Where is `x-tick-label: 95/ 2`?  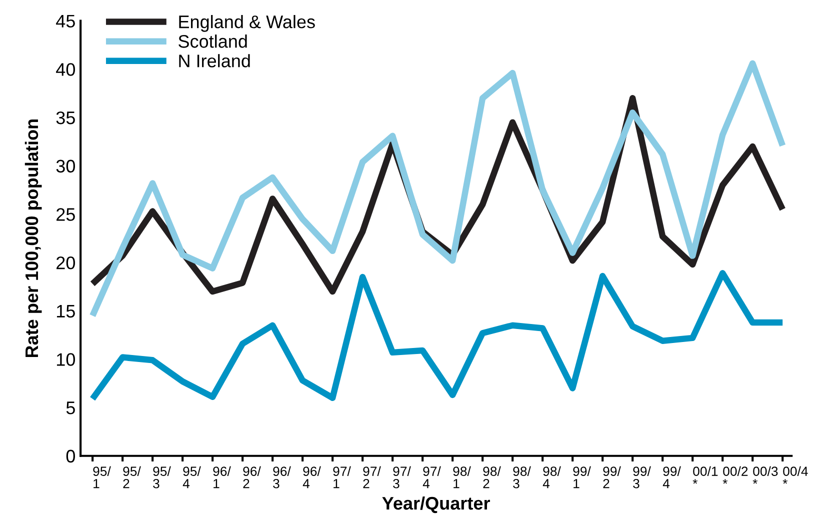 x-tick-label: 95/ 2 is located at coordinates (132, 477).